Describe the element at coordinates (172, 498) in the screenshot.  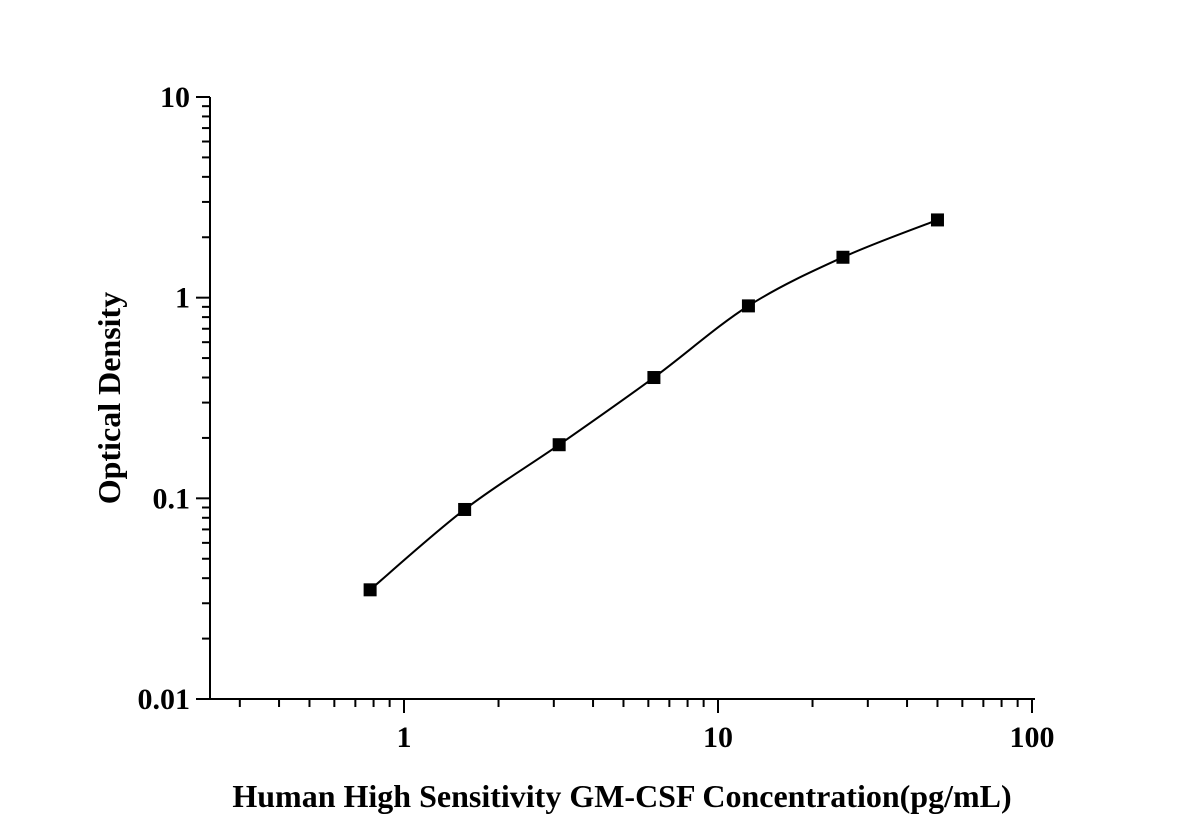
I see `y-tick-label: 0.1` at that location.